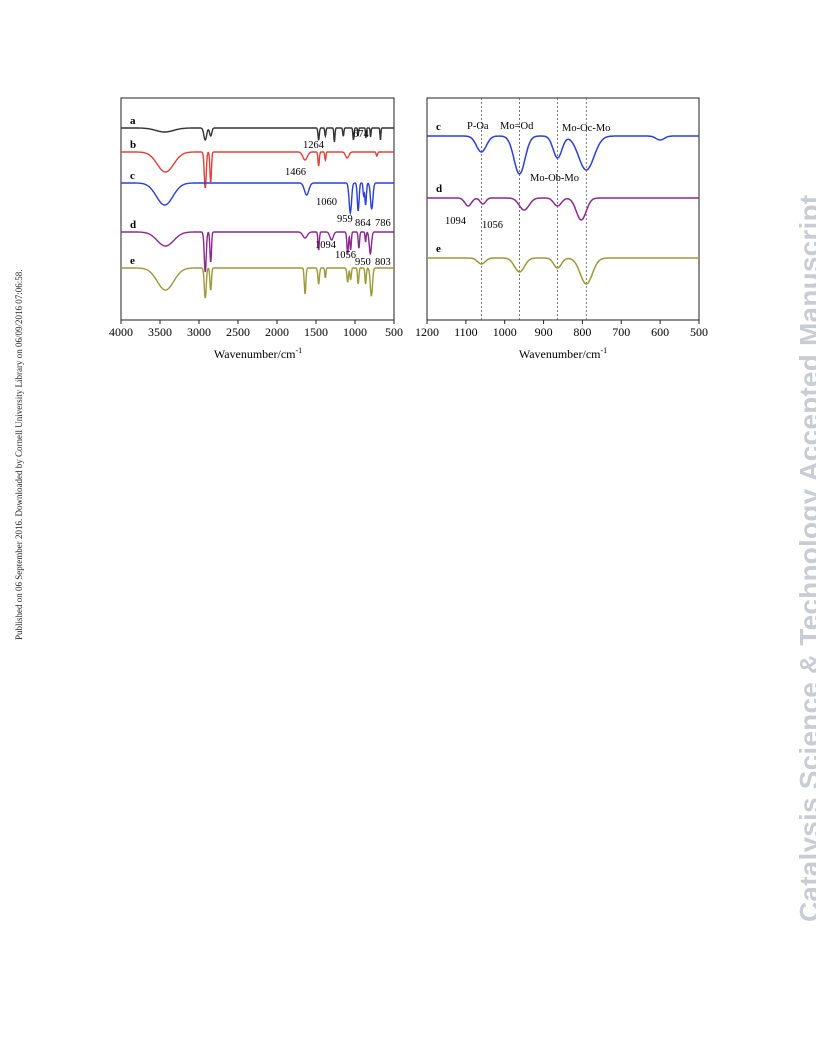 The image size is (816, 1056). I want to click on right-series-c, so click(563, 155).